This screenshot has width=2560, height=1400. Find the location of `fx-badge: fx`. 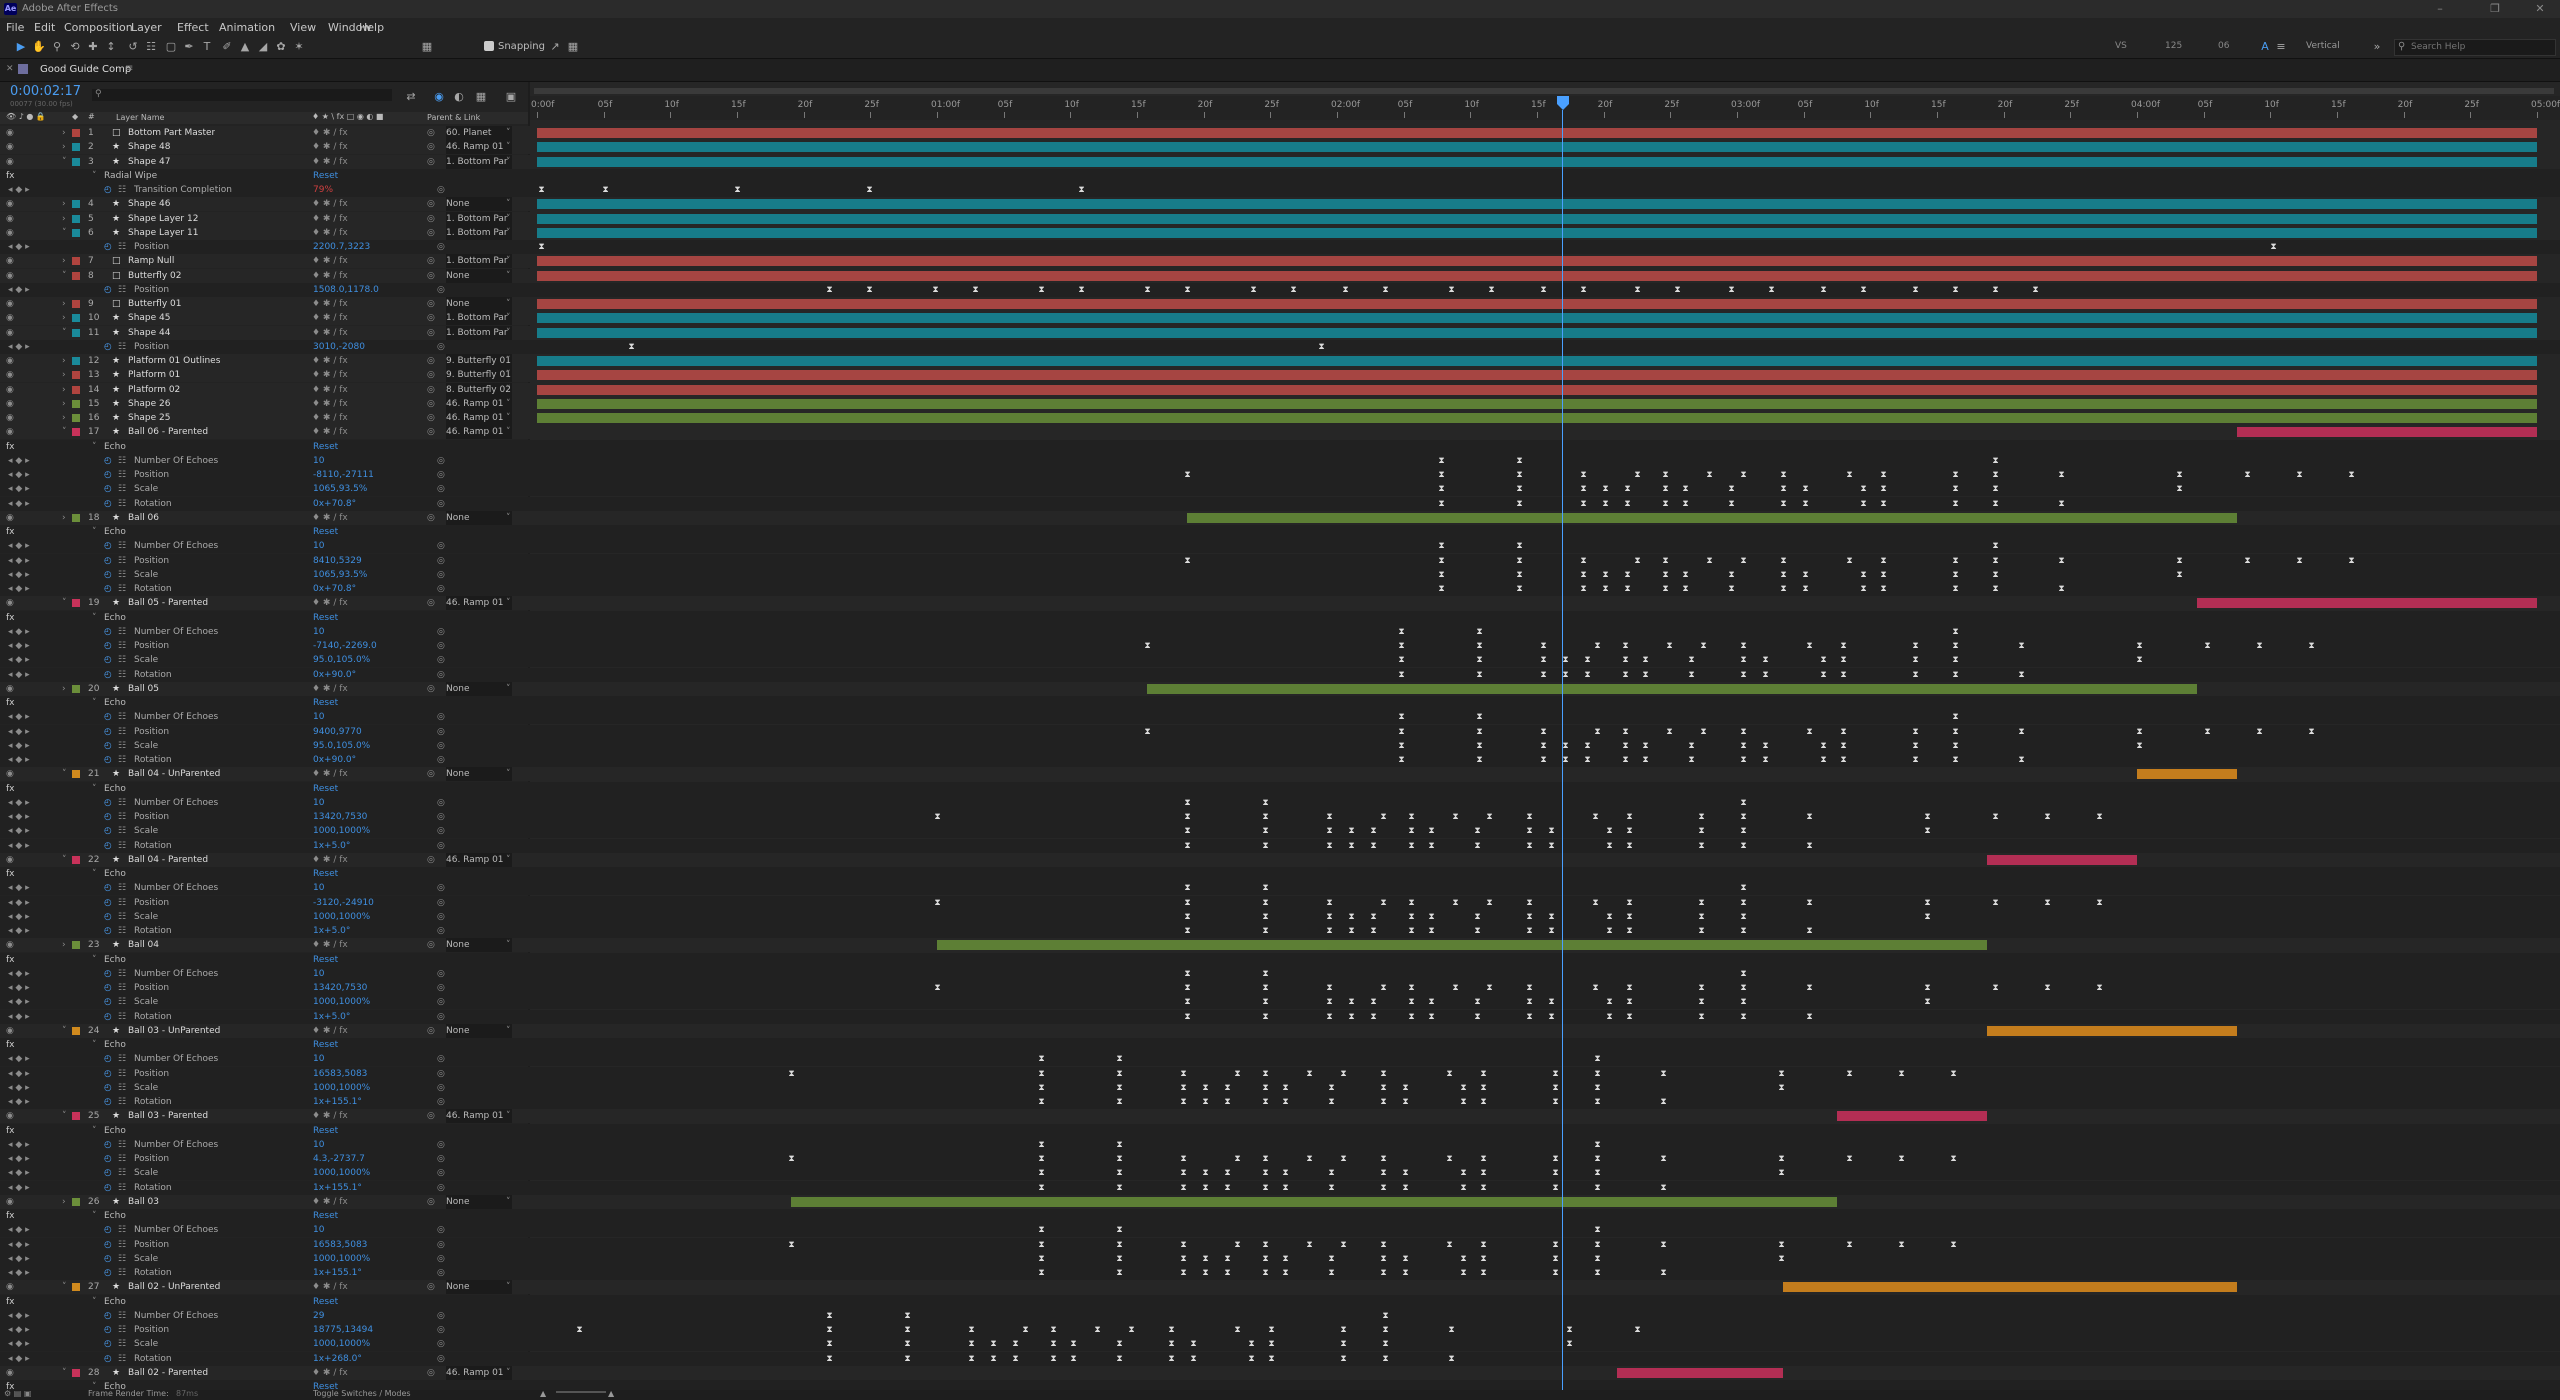

fx-badge: fx is located at coordinates (10, 1130).